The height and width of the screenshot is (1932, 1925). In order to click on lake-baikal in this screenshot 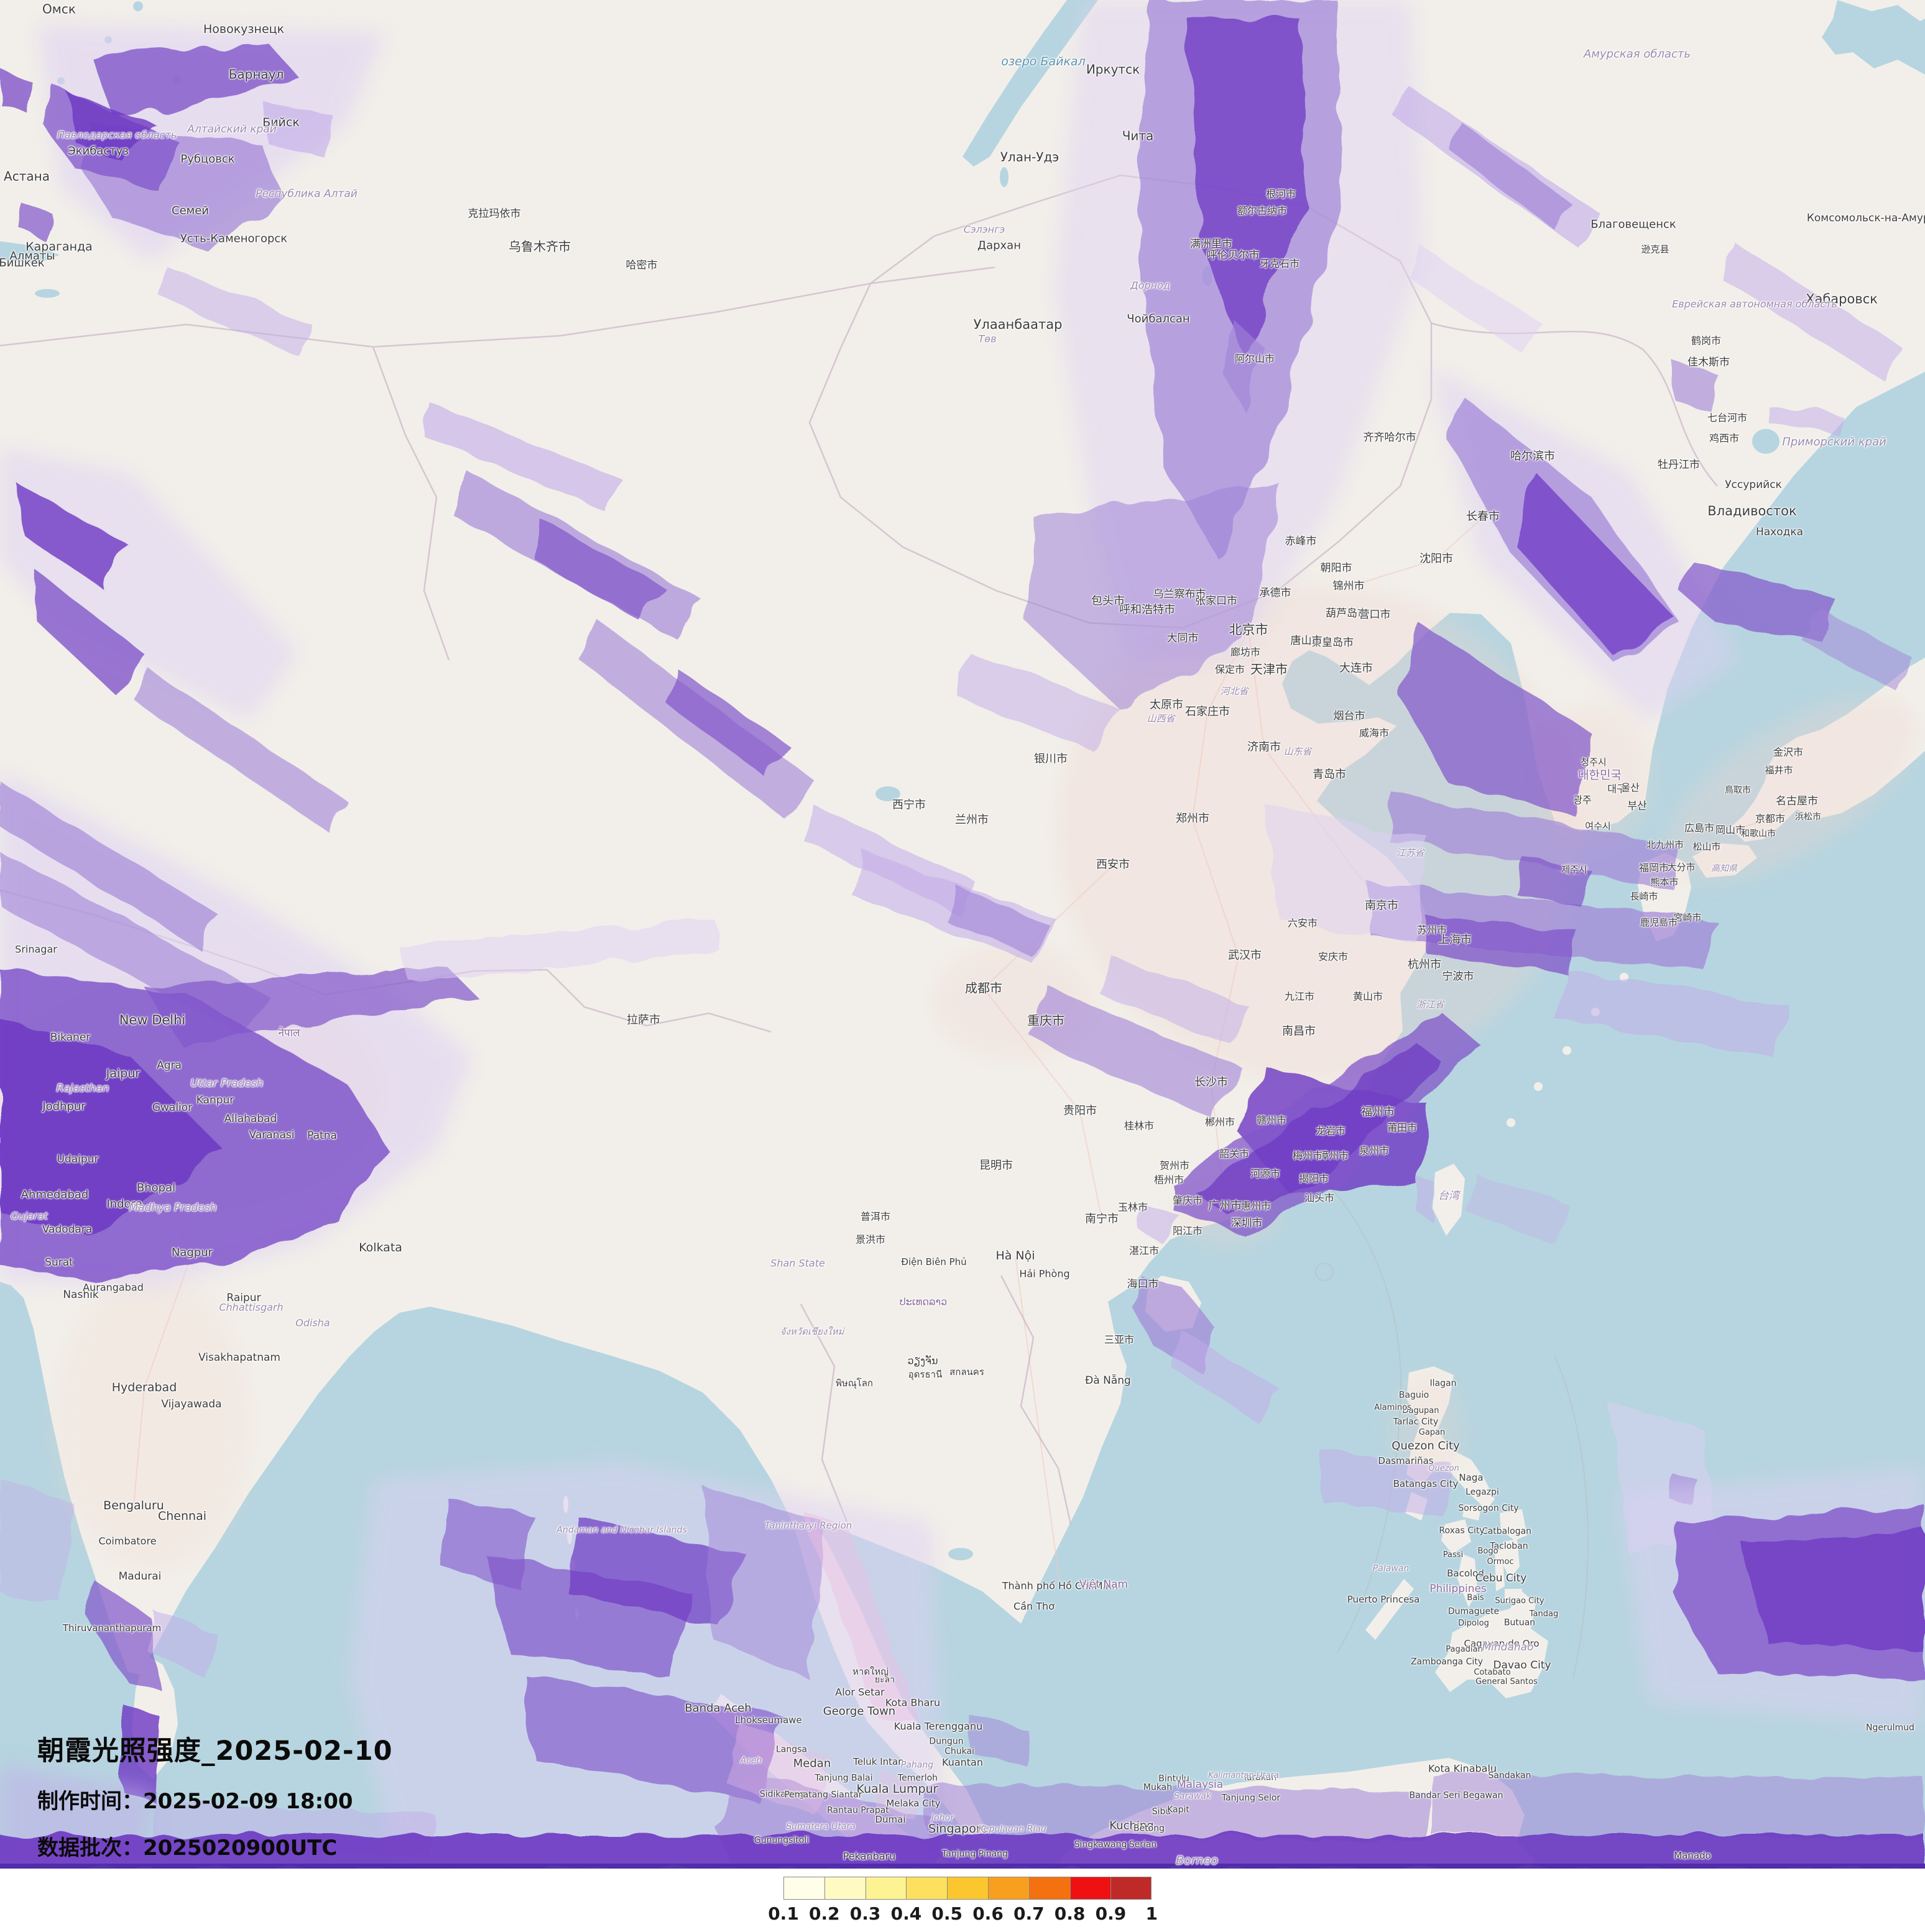, I will do `click(1030, 83)`.